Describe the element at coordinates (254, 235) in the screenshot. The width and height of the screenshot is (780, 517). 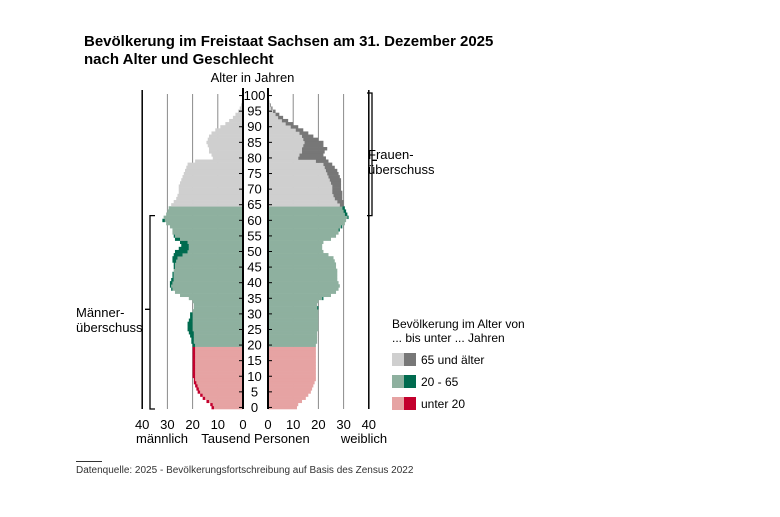
I see `age-tick-55: 55` at that location.